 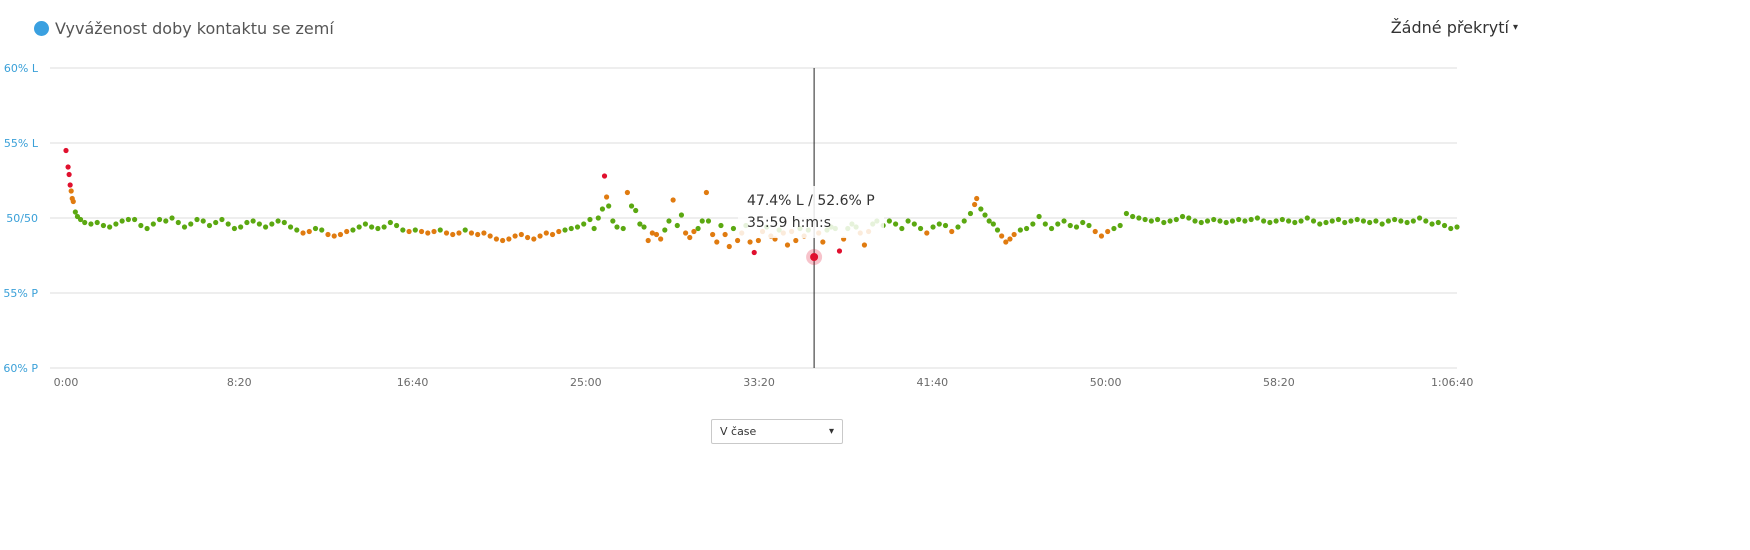 I want to click on x-tick-label: 25:00, so click(x=586, y=382).